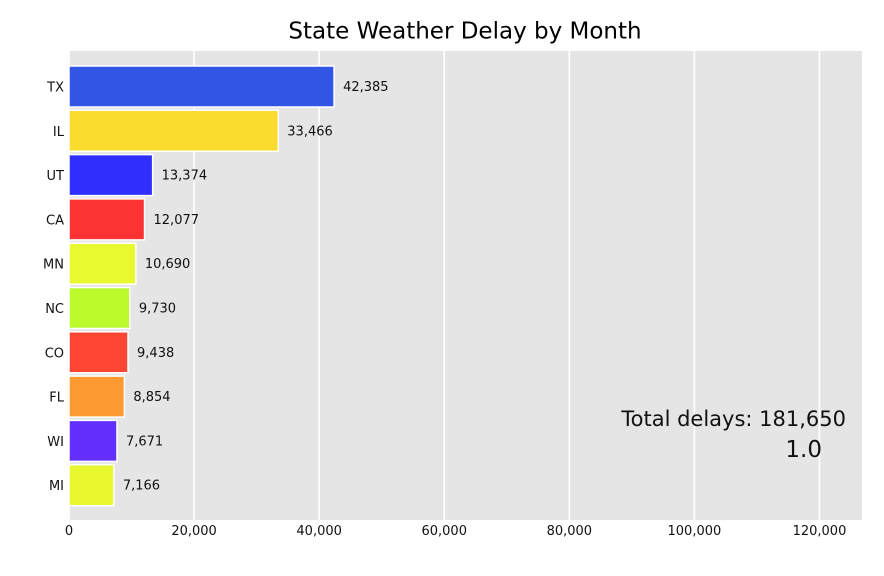 This screenshot has width=884, height=576. What do you see at coordinates (194, 531) in the screenshot?
I see `x-tick-label: 20,000` at bounding box center [194, 531].